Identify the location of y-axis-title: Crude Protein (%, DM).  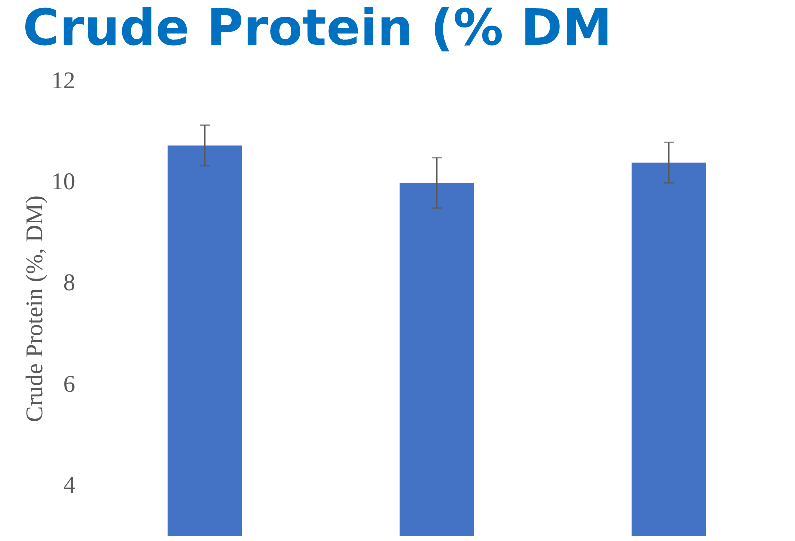
(35, 309).